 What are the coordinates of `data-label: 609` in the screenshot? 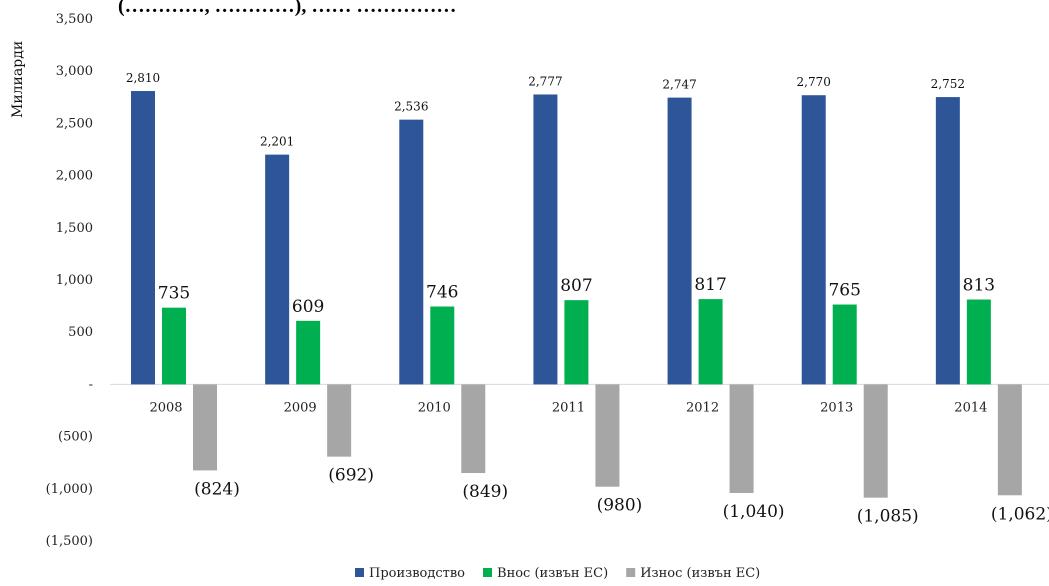 It's located at (308, 307).